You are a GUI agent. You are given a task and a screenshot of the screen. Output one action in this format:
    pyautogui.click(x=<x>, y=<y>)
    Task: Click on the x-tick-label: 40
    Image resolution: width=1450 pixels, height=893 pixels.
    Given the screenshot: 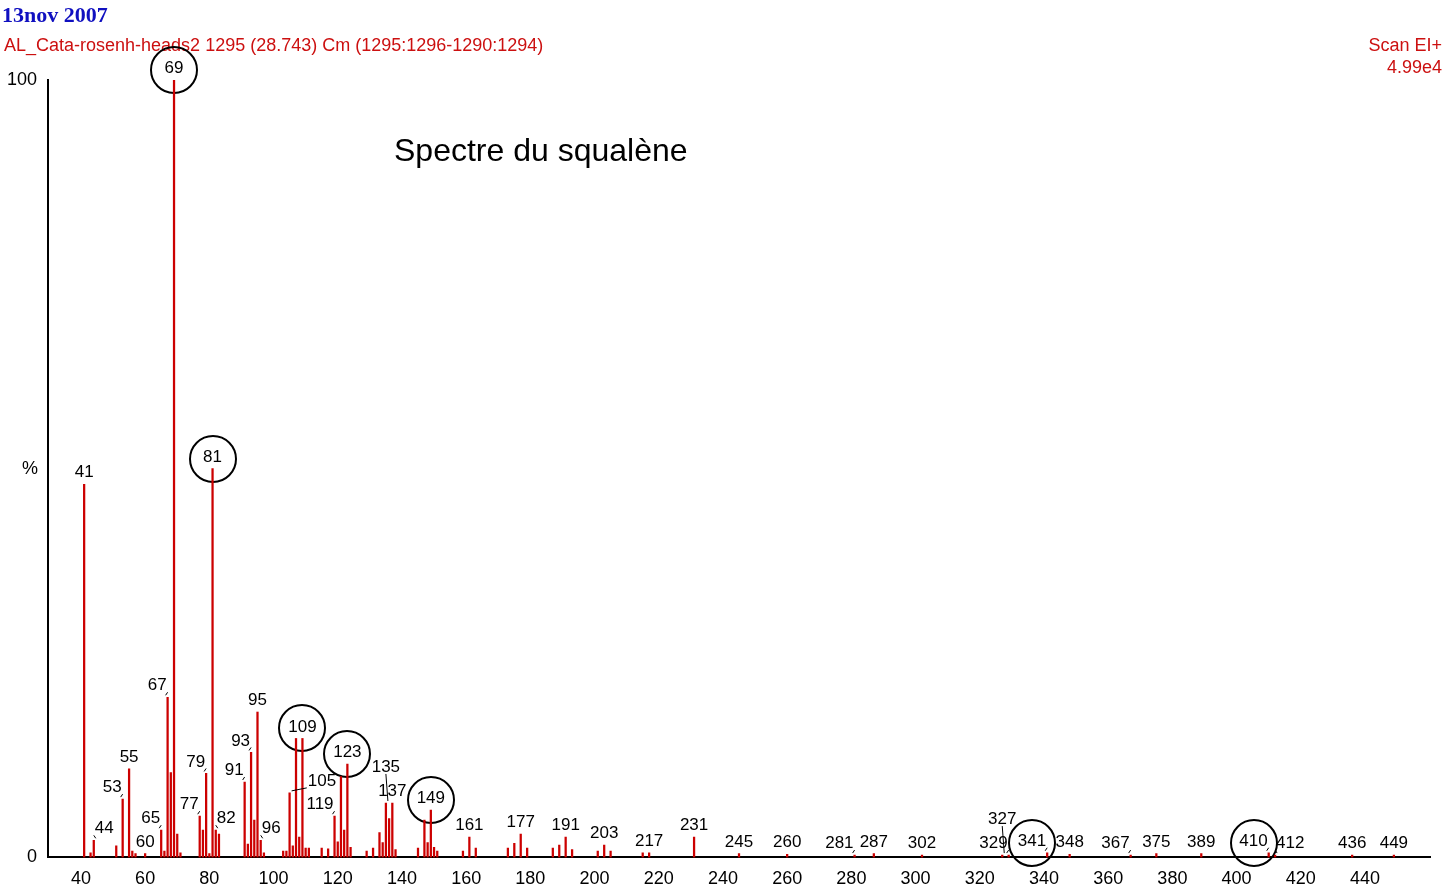 What is the action you would take?
    pyautogui.click(x=80, y=878)
    